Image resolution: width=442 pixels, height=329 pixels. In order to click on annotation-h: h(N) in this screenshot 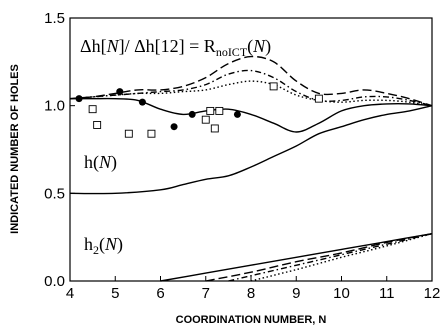, I will do `click(100, 162)`.